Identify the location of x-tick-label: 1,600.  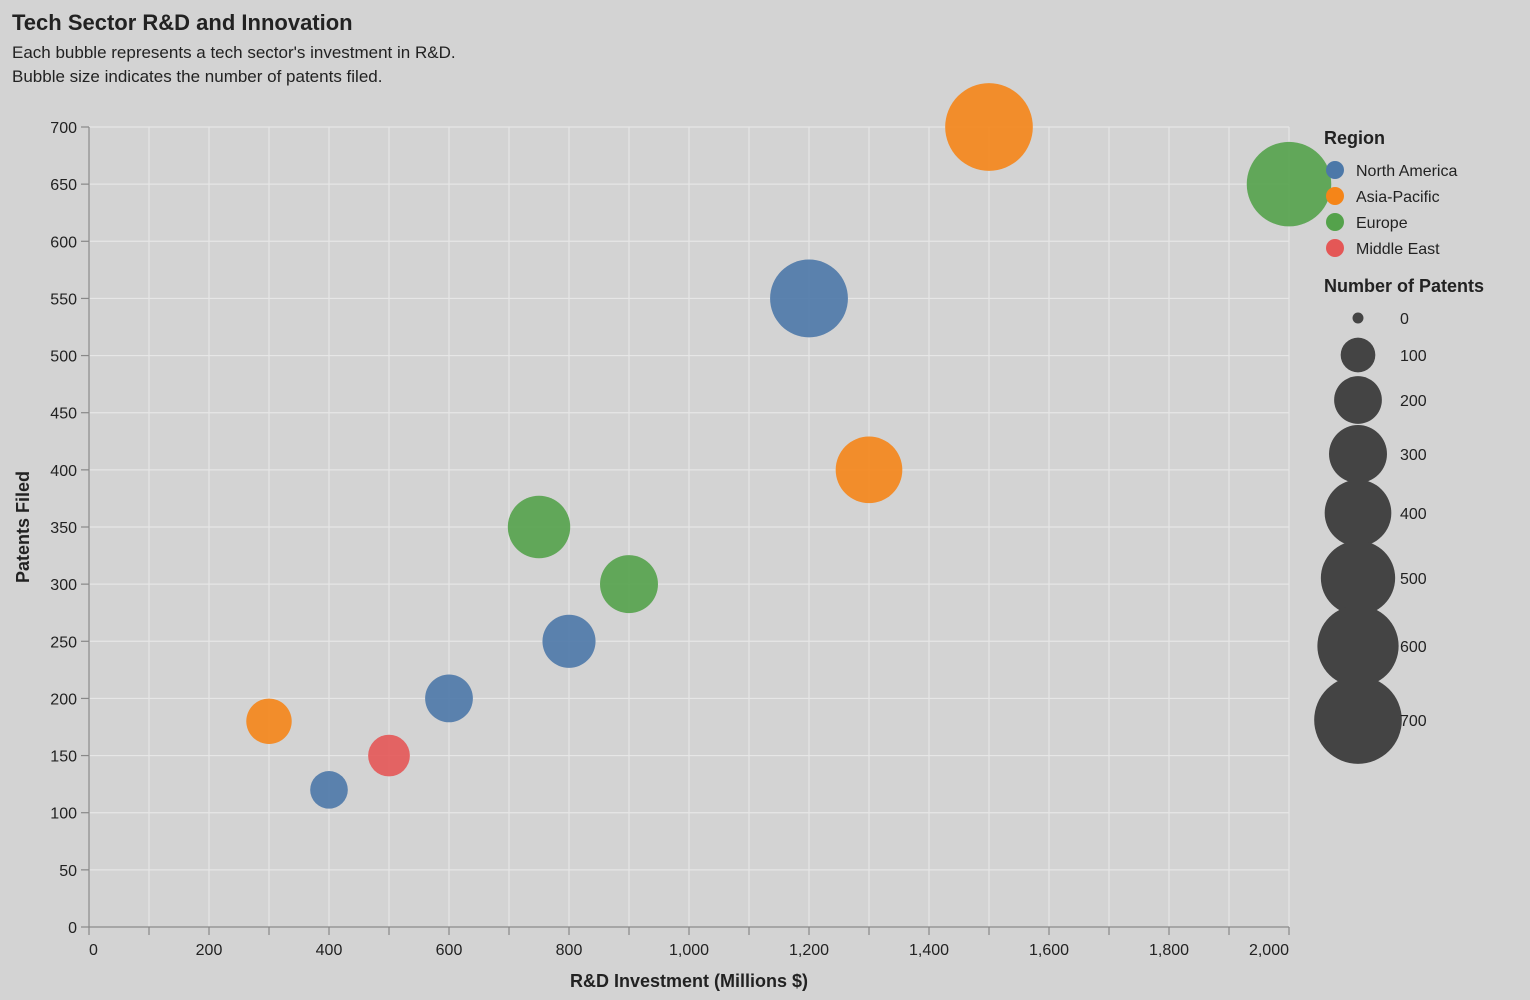
(1049, 950).